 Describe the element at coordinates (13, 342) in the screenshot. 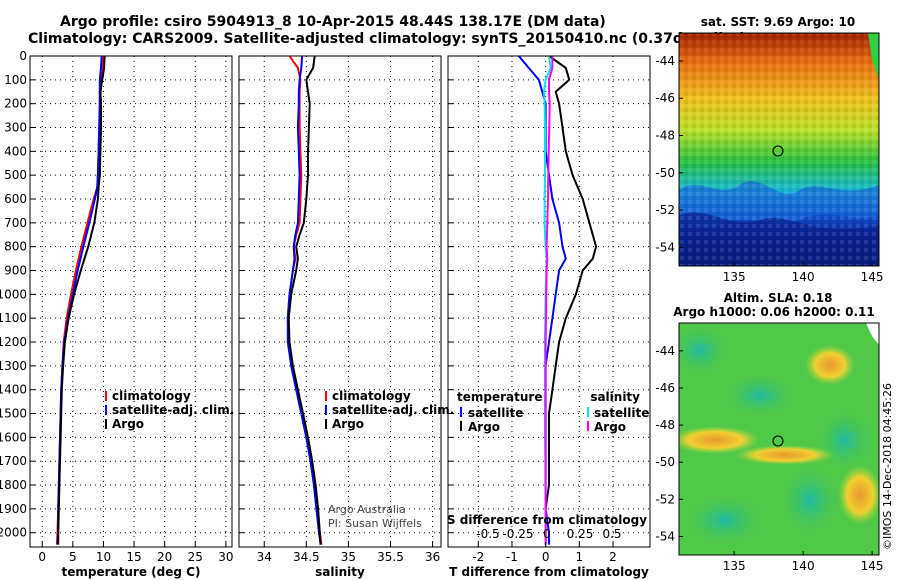

I see `y-tick-label: 1200` at that location.